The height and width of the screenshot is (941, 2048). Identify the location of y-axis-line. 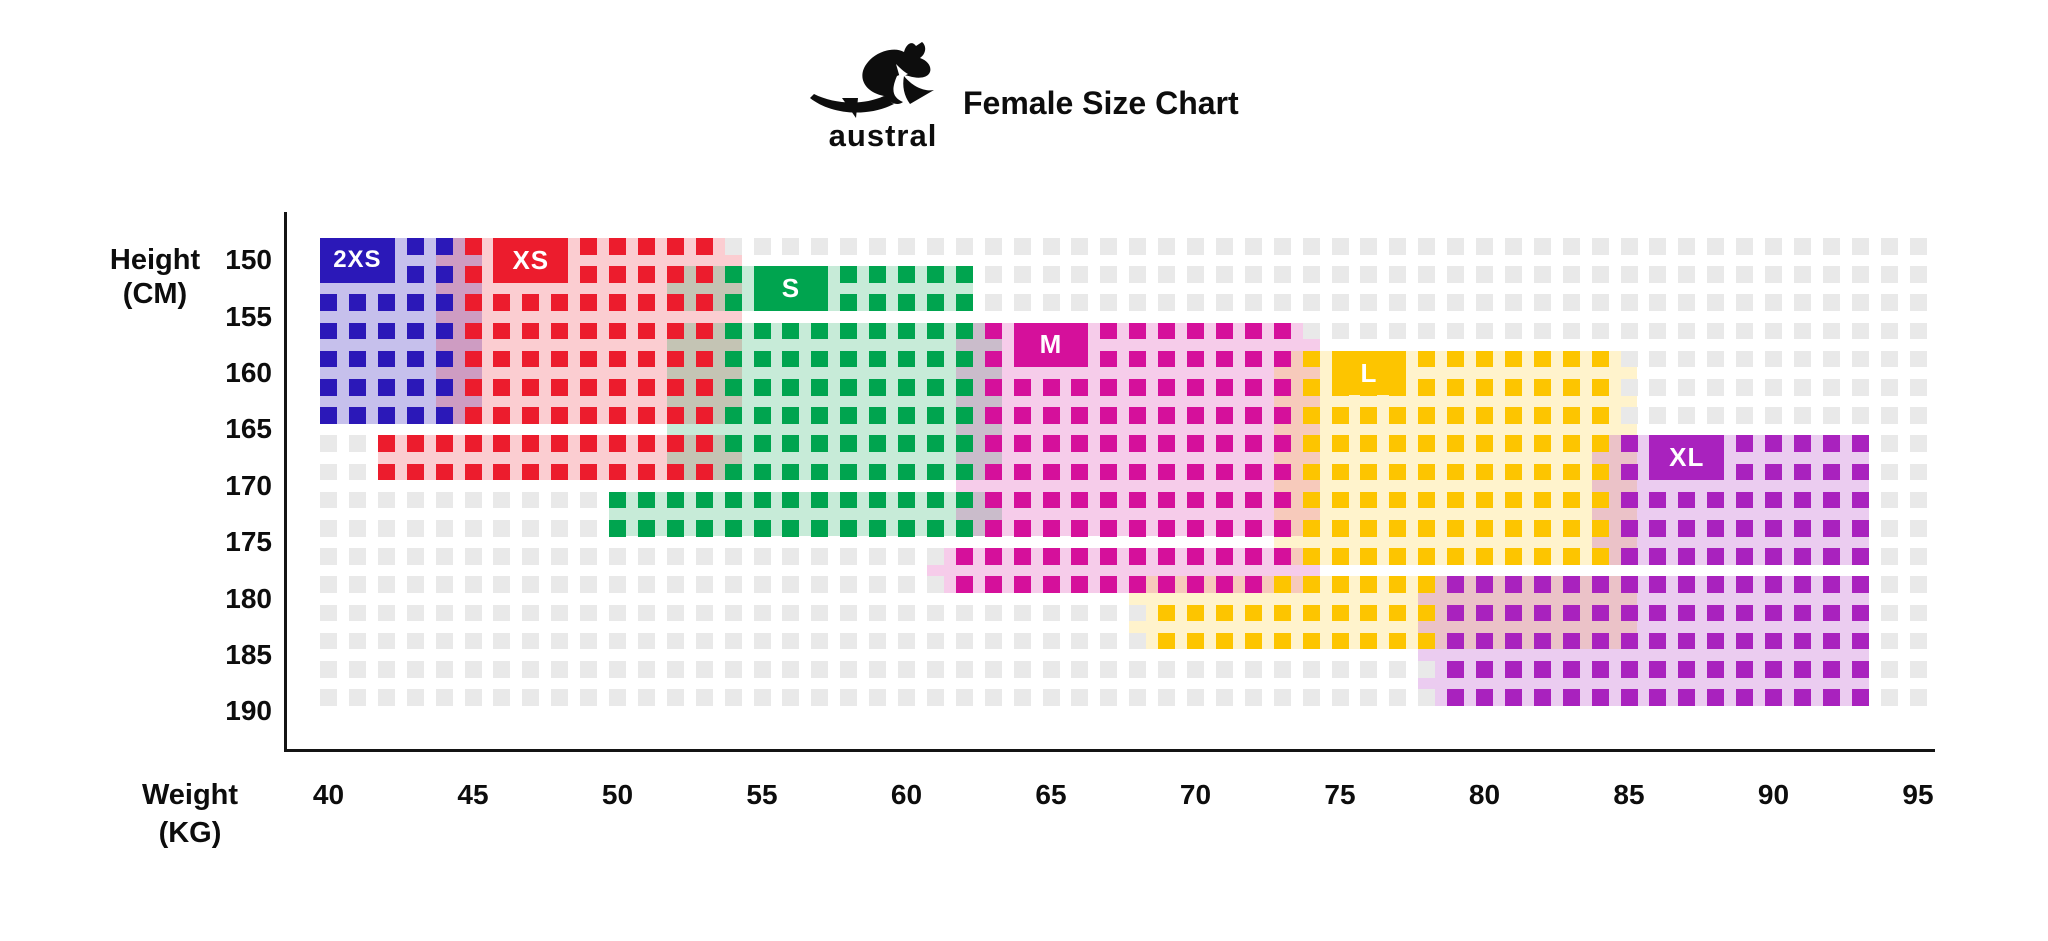
(285, 482).